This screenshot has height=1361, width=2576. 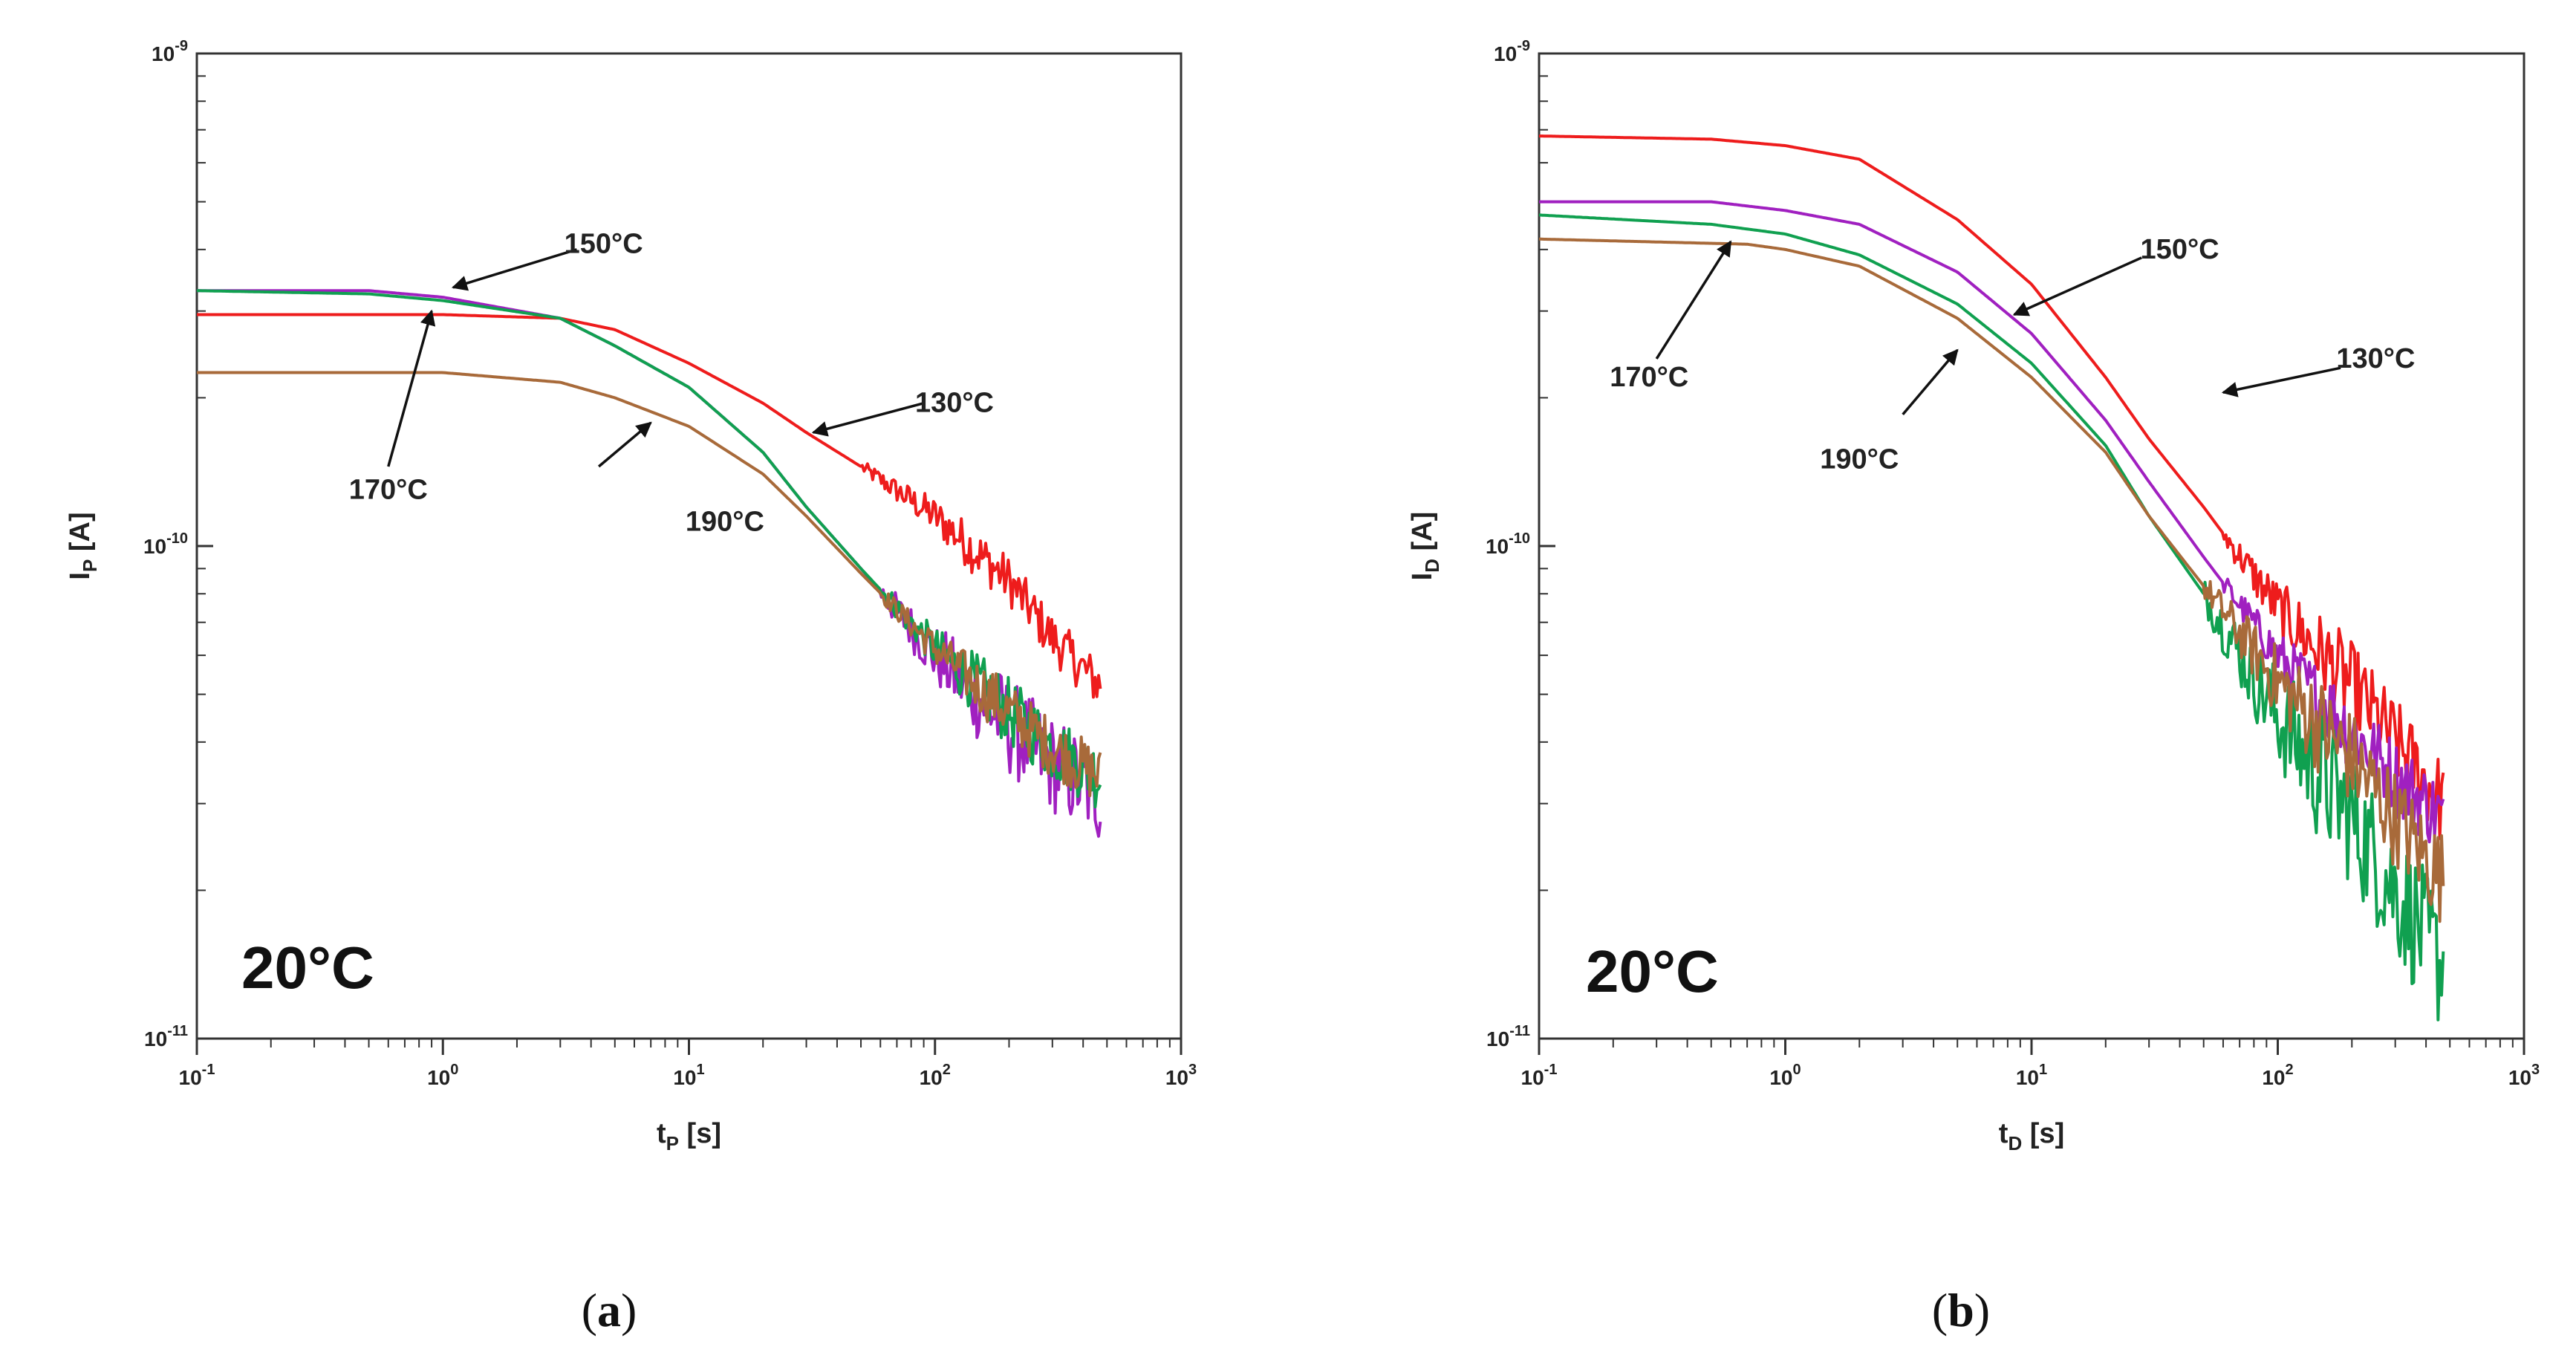 I want to click on series-line-130c-a, so click(x=649, y=506).